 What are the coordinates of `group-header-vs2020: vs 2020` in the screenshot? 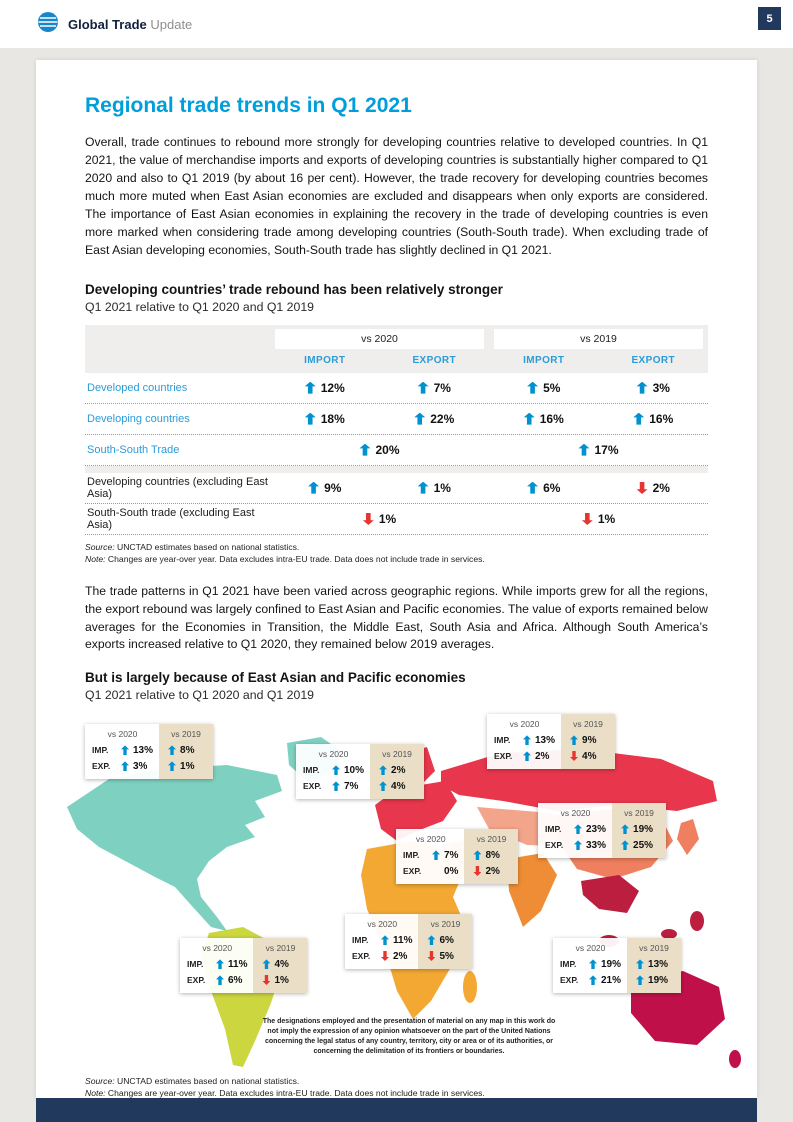 It's located at (379, 338).